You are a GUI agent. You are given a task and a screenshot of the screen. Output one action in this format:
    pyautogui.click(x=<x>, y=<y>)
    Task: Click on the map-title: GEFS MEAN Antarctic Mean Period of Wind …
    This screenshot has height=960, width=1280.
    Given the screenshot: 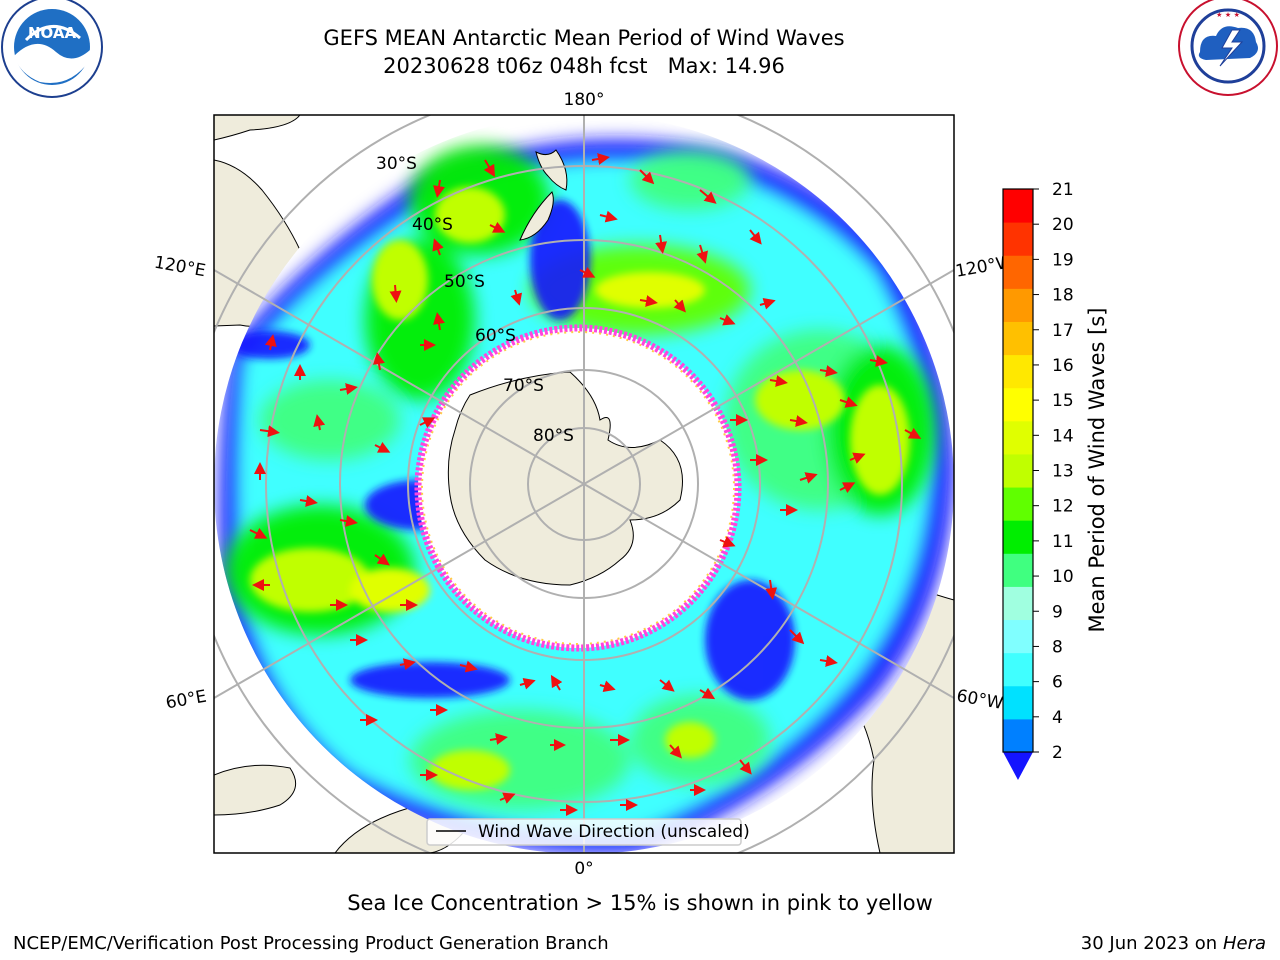 What is the action you would take?
    pyautogui.click(x=584, y=38)
    